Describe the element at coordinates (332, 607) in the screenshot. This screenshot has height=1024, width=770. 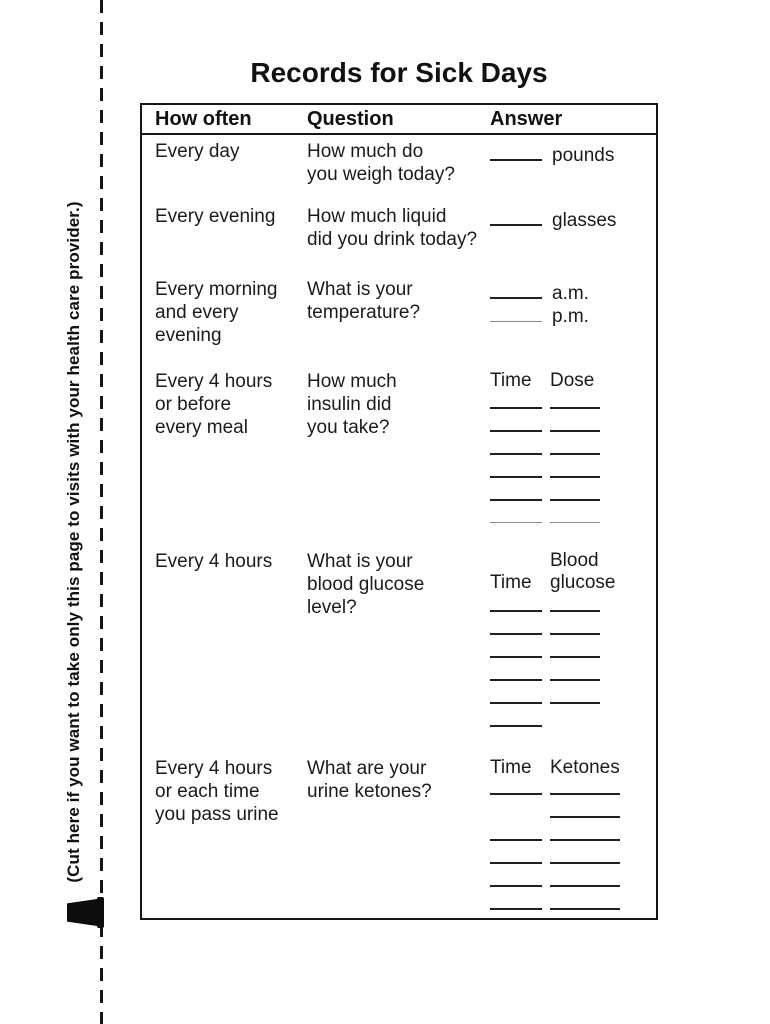
I see `text-line: level?` at that location.